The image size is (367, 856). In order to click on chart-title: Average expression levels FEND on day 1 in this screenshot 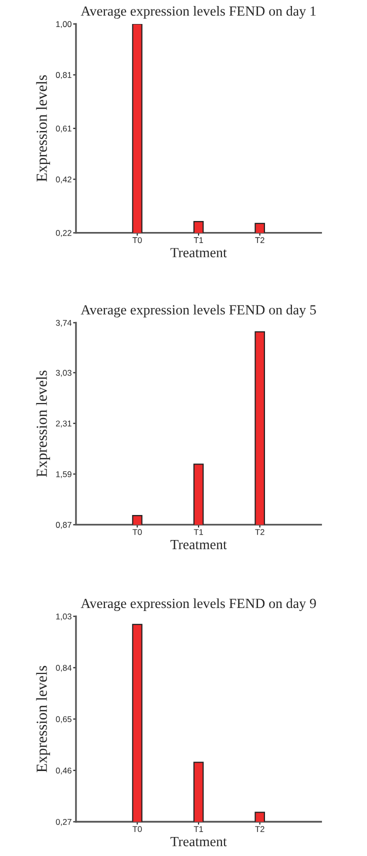, I will do `click(198, 12)`.